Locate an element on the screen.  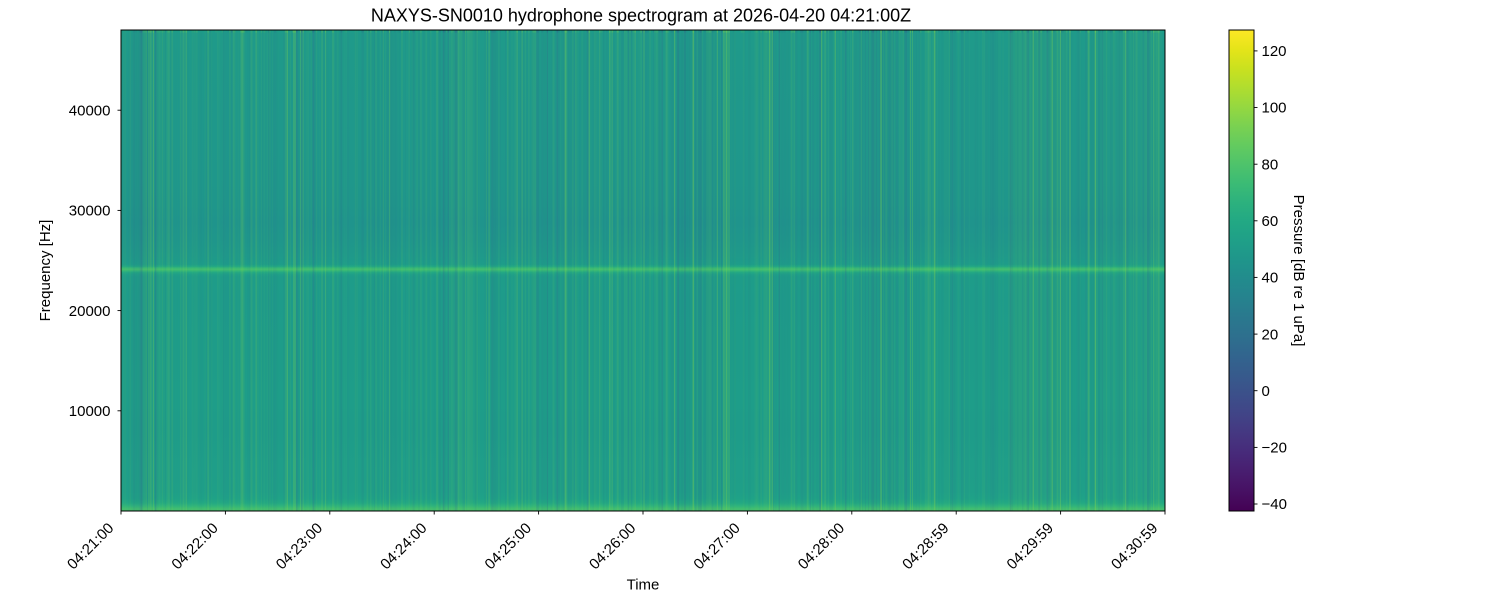
svg-text: 04:21:00 is located at coordinates (90, 546).